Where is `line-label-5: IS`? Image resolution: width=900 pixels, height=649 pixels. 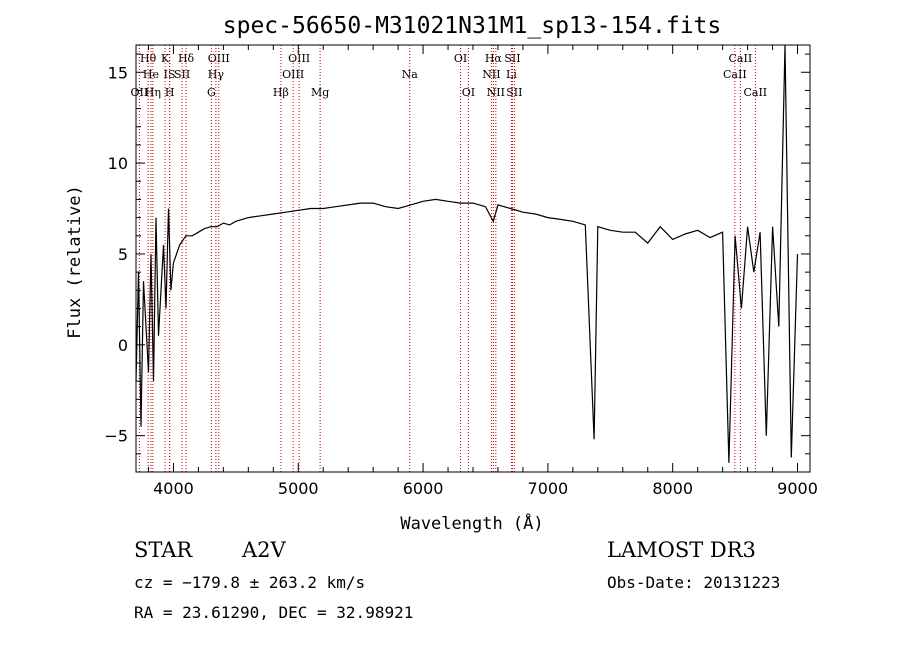 line-label-5: IS is located at coordinates (170, 74).